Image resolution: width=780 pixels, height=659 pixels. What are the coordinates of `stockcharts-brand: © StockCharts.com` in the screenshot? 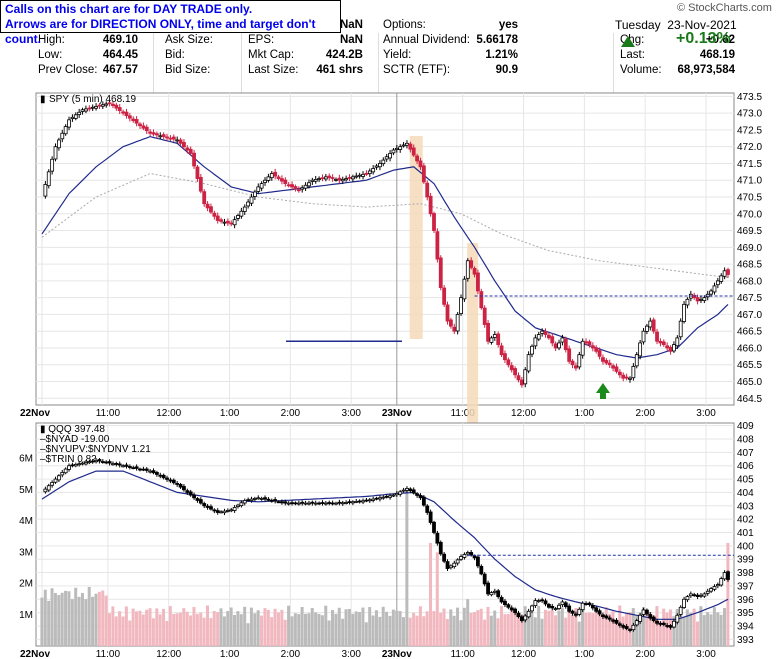 It's located at (724, 8).